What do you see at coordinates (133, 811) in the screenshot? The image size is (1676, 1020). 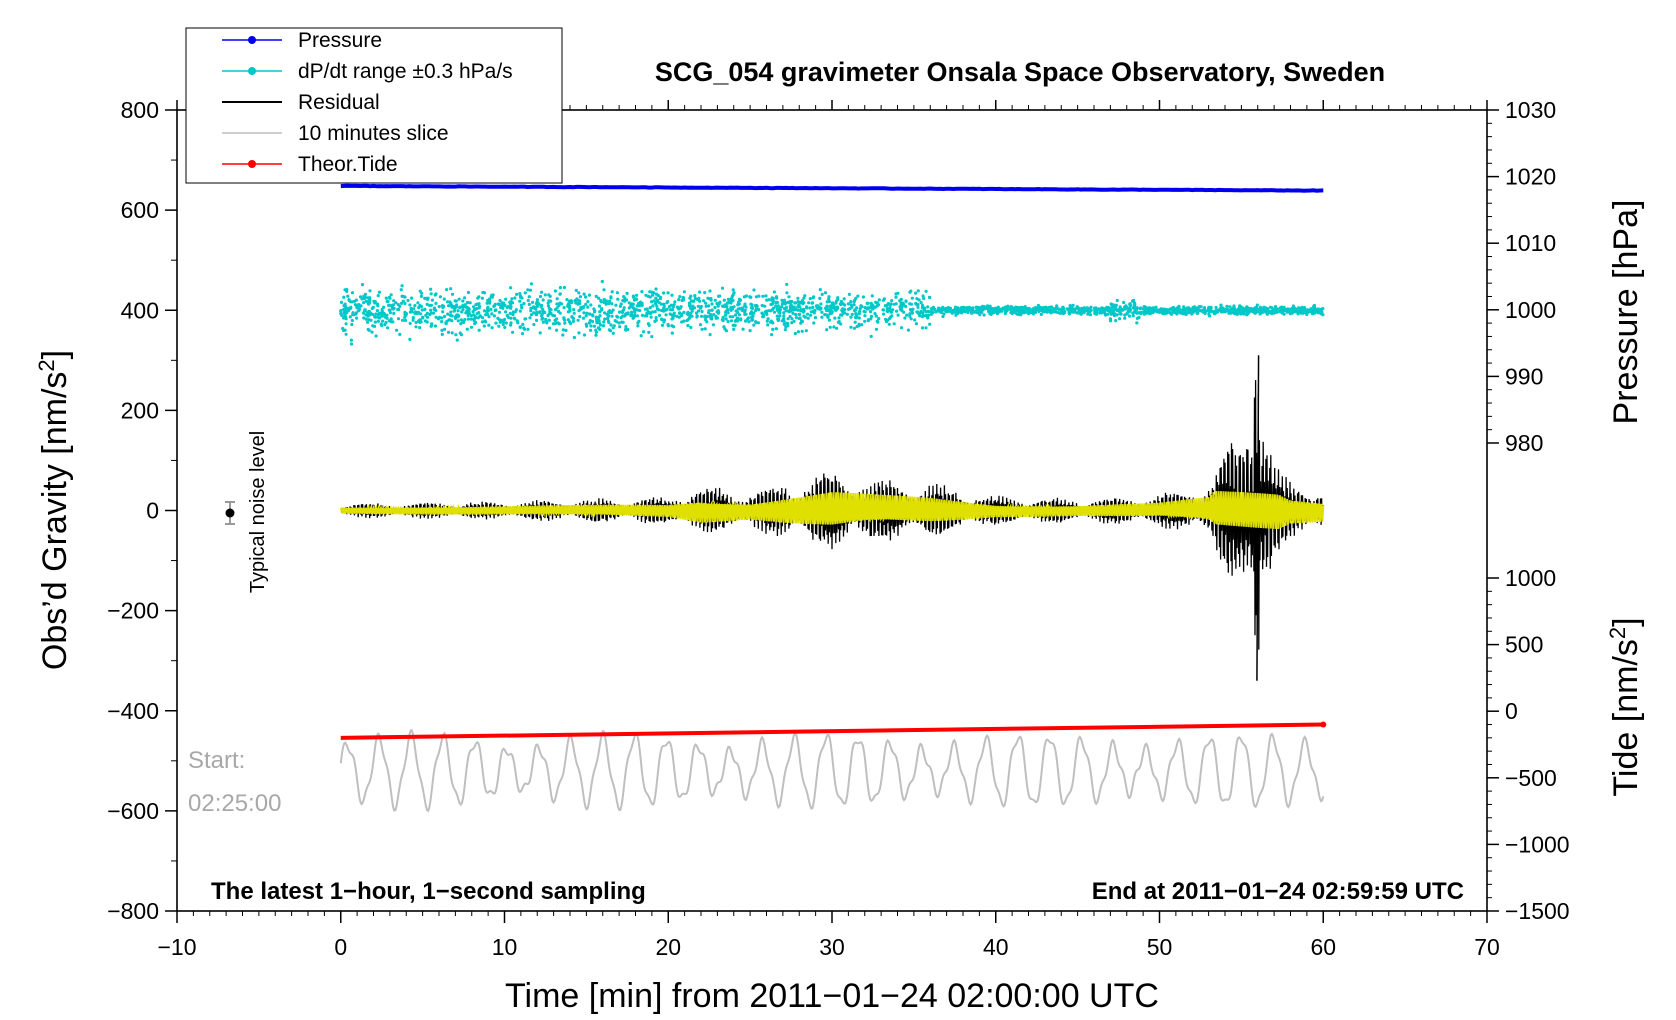 I see `y-left-tick-label: −600` at bounding box center [133, 811].